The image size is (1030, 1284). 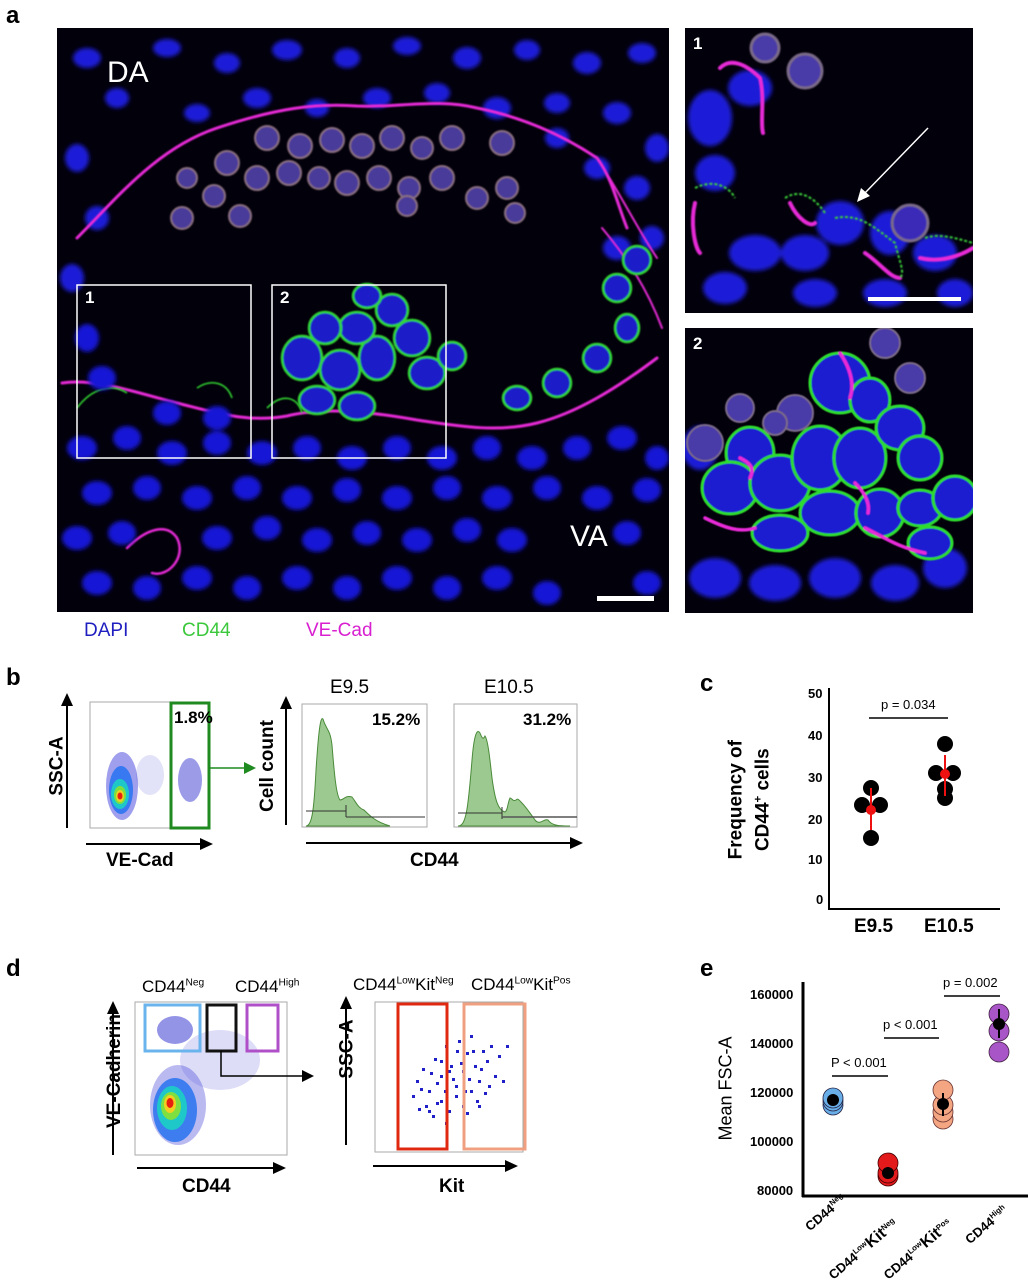 I want to click on c-ylabel: Frequency of CD44+ cells, so click(x=750, y=805).